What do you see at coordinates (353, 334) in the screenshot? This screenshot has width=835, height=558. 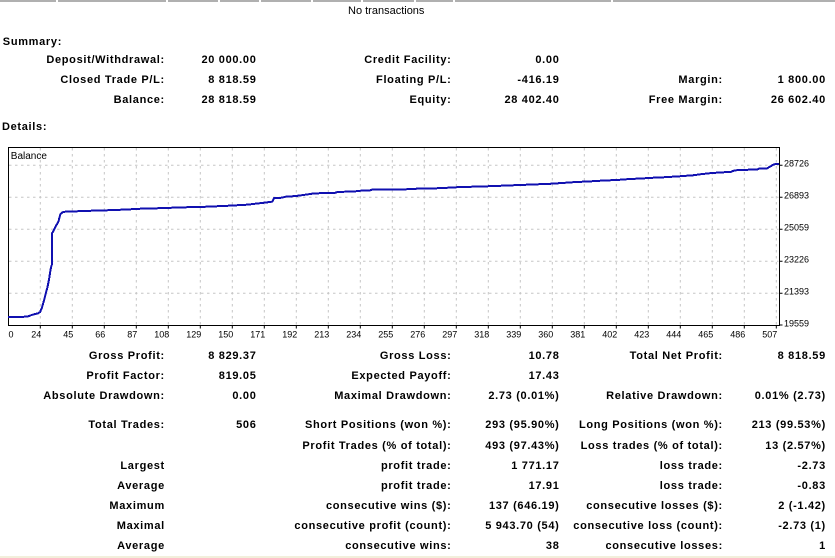 I see `svg-text: 234` at bounding box center [353, 334].